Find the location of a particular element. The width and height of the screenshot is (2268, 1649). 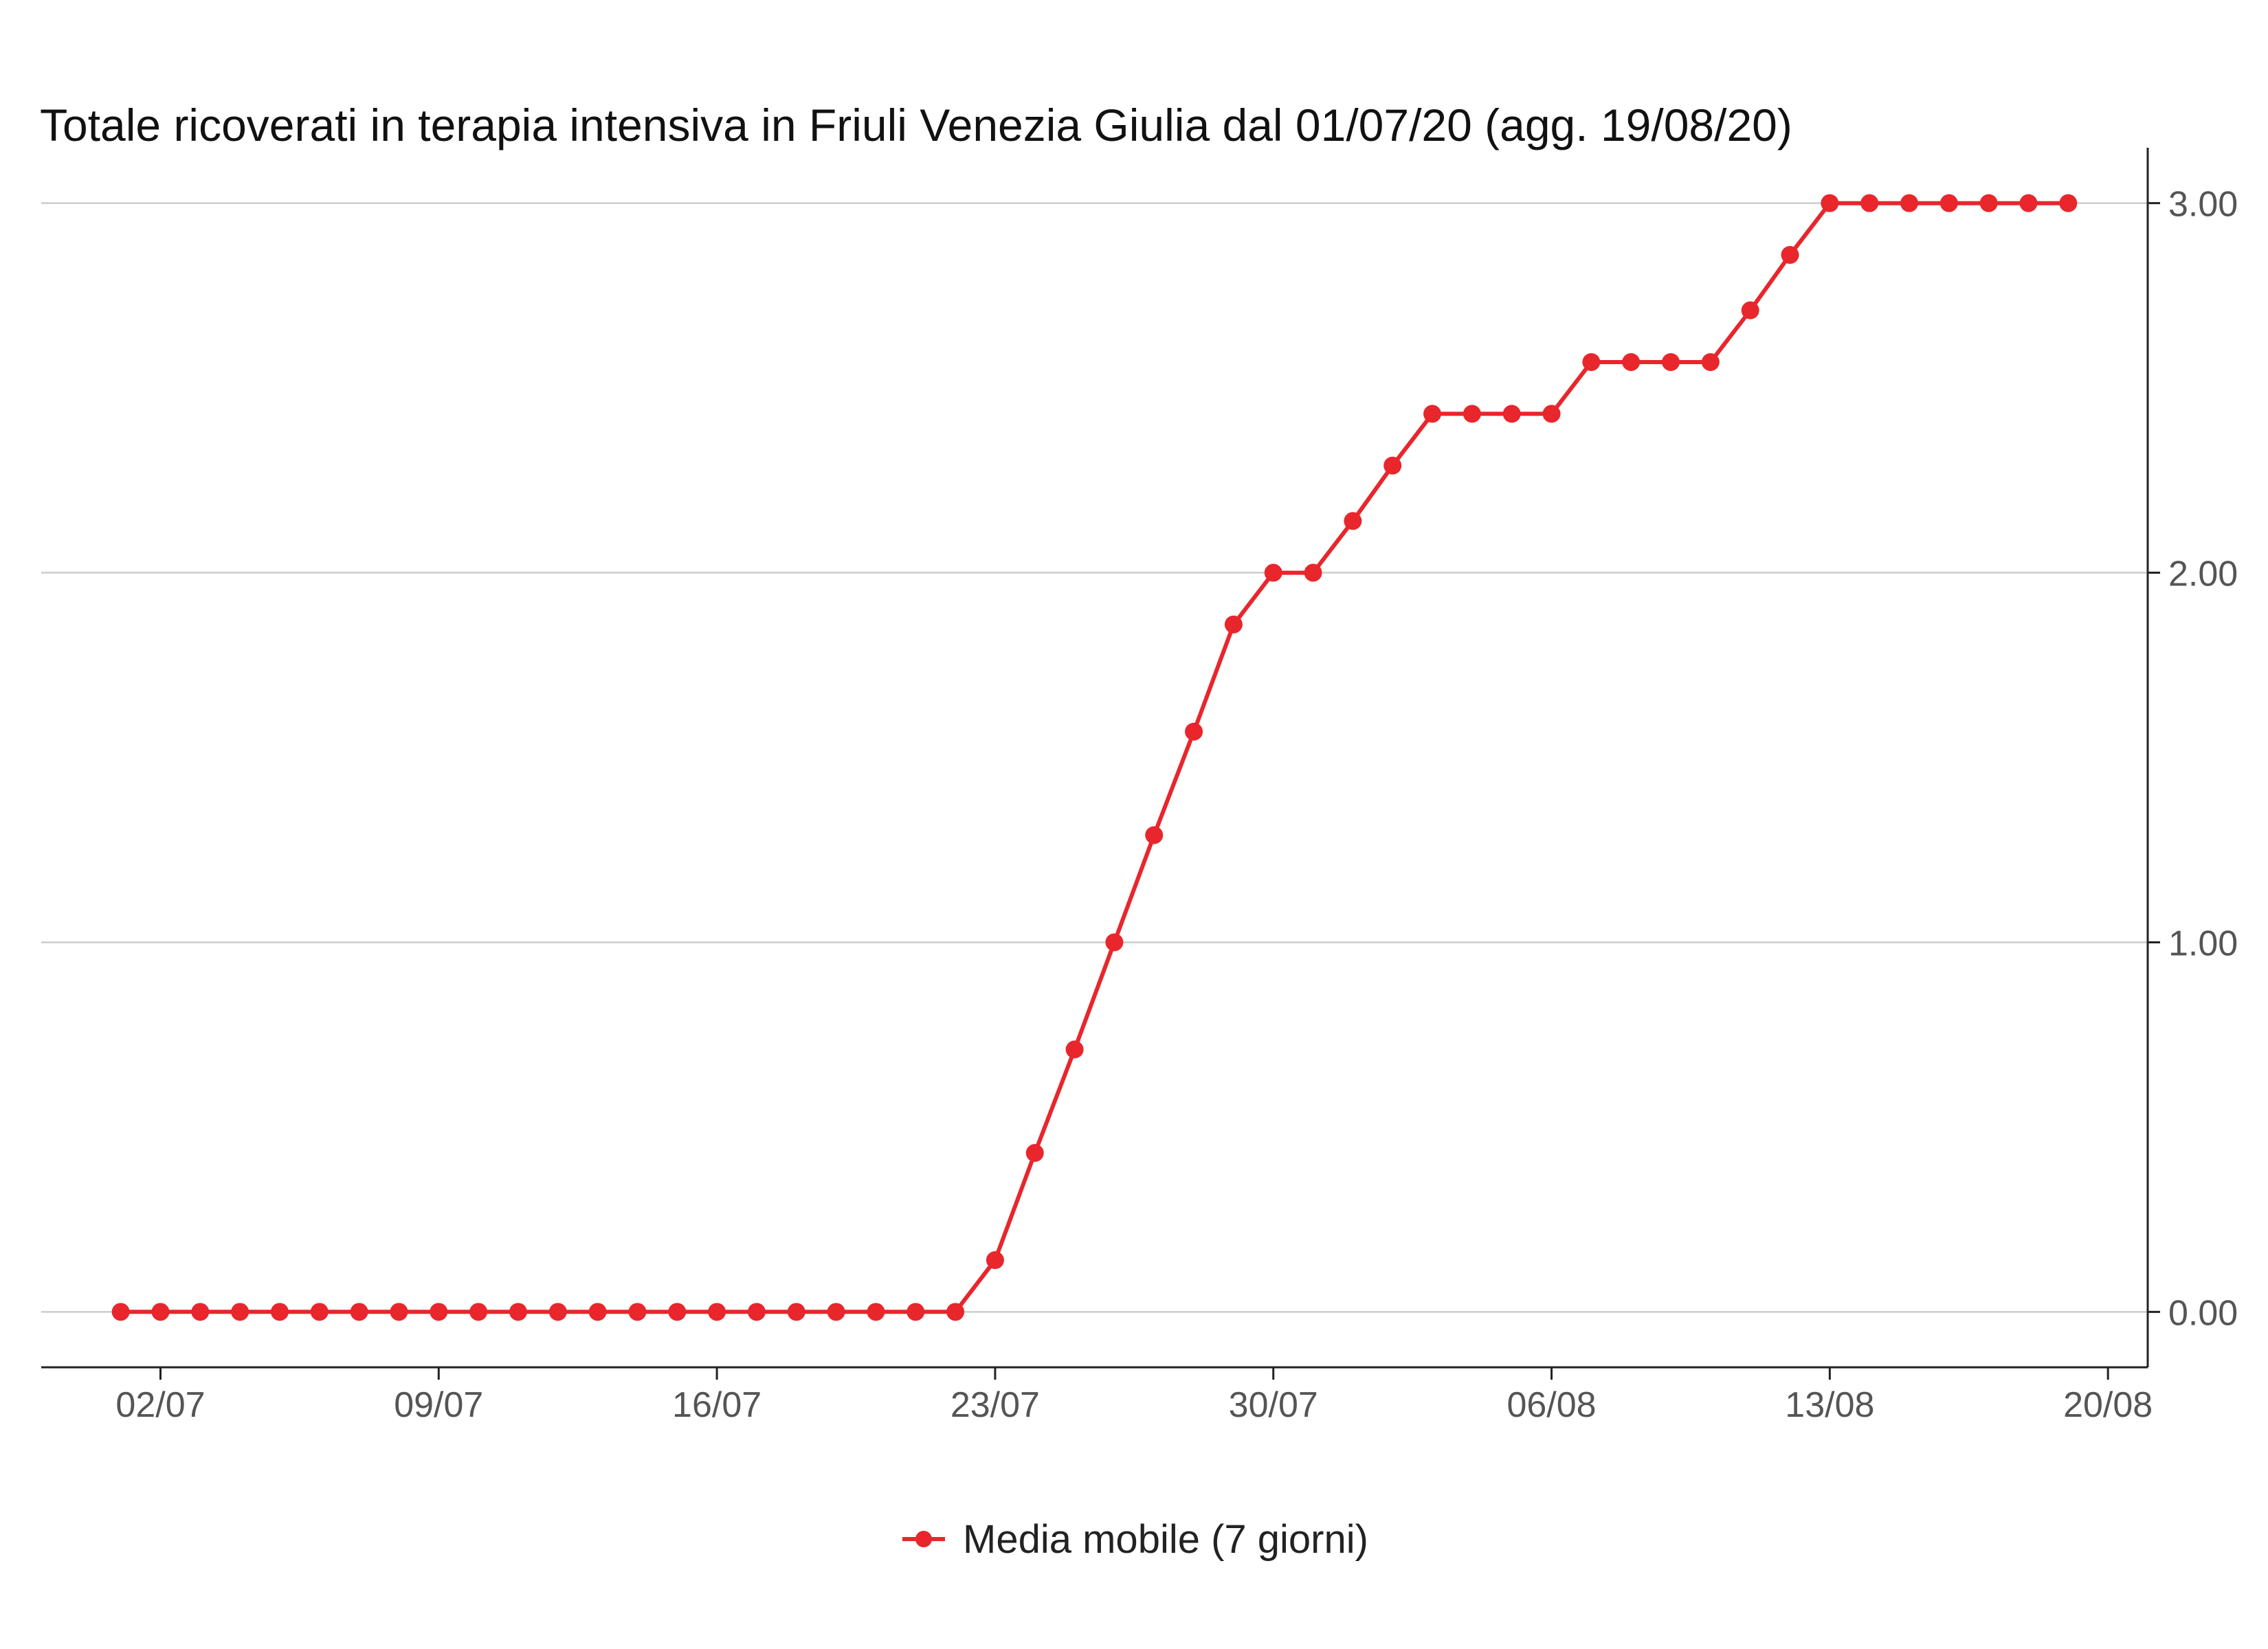

x-tick-label: 16/07 is located at coordinates (716, 1405).